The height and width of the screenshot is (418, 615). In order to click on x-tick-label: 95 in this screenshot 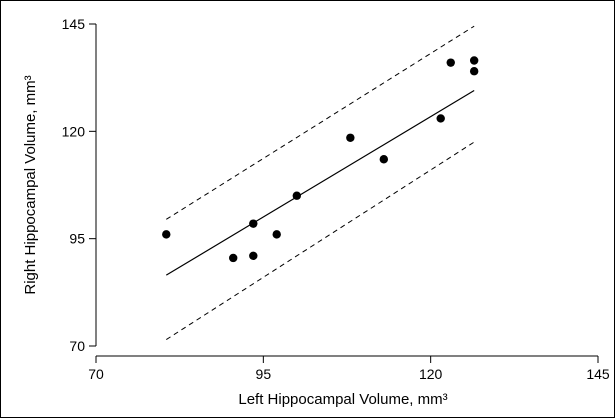, I will do `click(264, 374)`.